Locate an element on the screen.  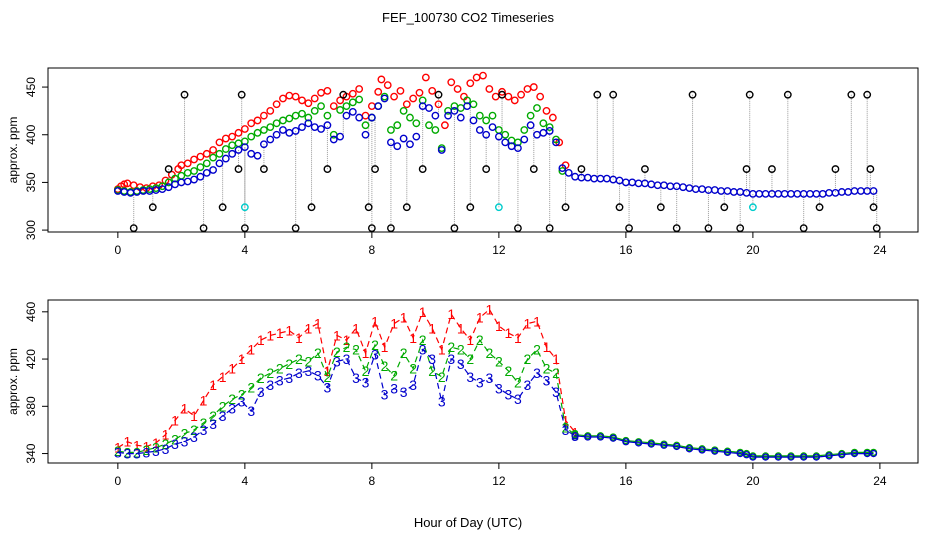
y-tick-label: 460 is located at coordinates (31, 311).